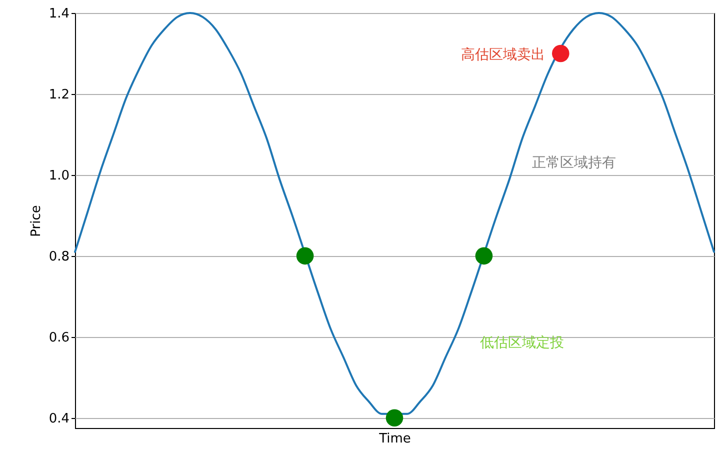 Image resolution: width=720 pixels, height=458 pixels. I want to click on annotation: 低估区域定投, so click(522, 343).